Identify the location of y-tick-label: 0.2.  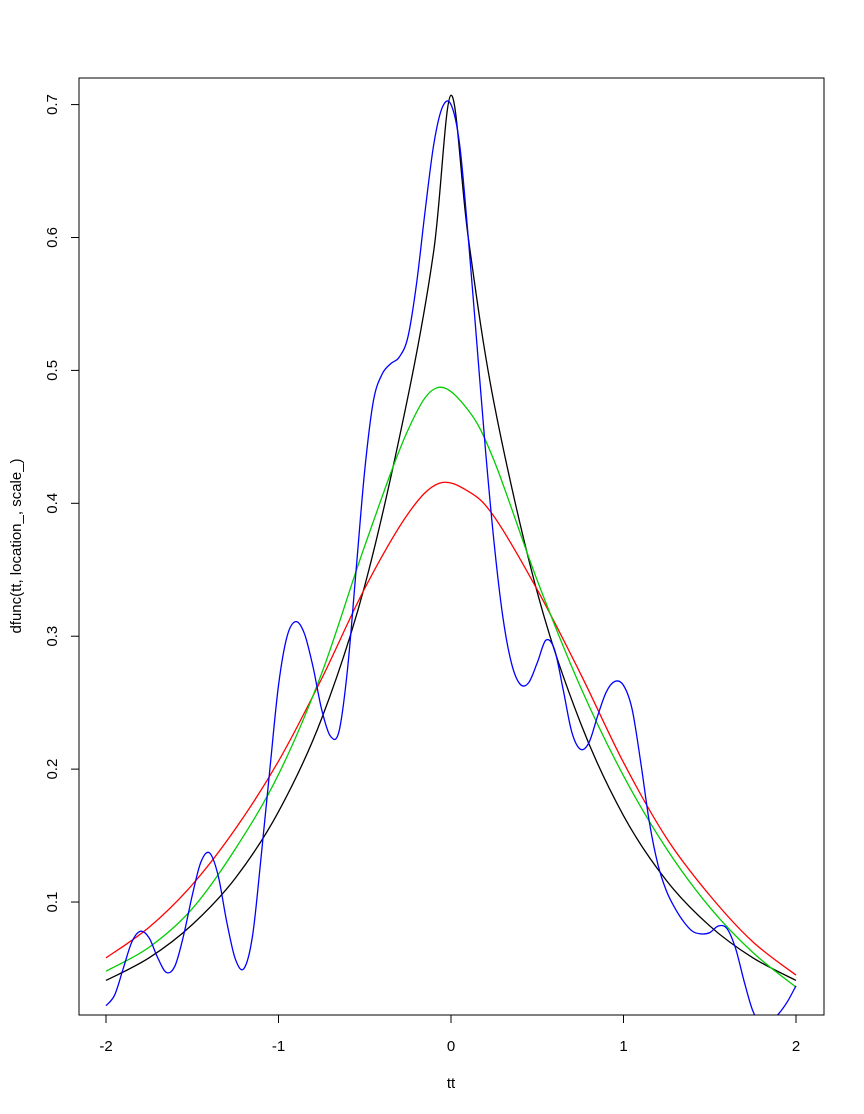
(52, 769).